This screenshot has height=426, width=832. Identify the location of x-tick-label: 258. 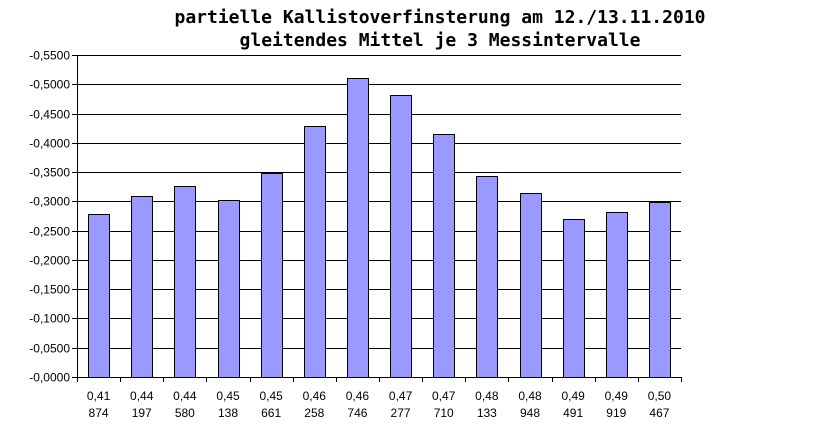
(314, 413).